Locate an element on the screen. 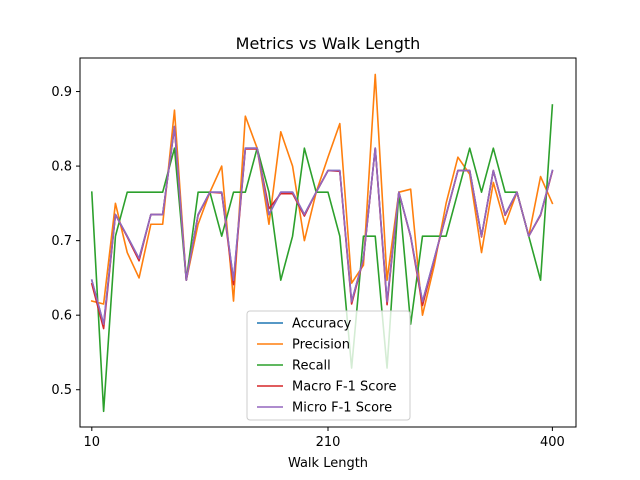 This screenshot has height=480, width=640. legend-box is located at coordinates (328, 365).